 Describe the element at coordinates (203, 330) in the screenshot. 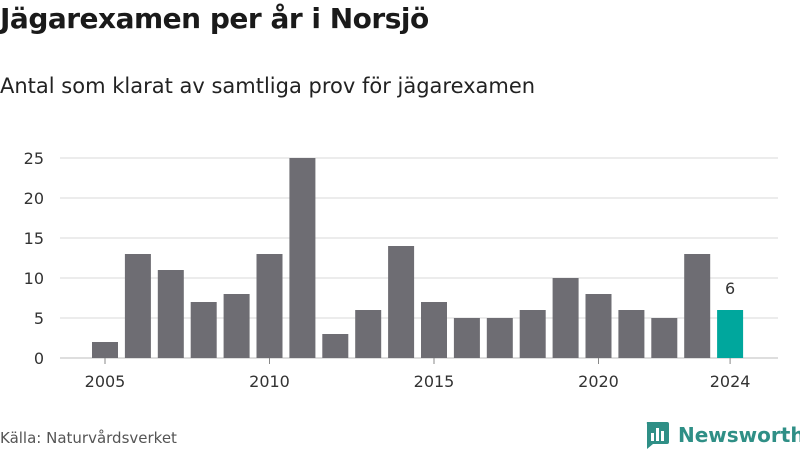

I see `bar-2008` at that location.